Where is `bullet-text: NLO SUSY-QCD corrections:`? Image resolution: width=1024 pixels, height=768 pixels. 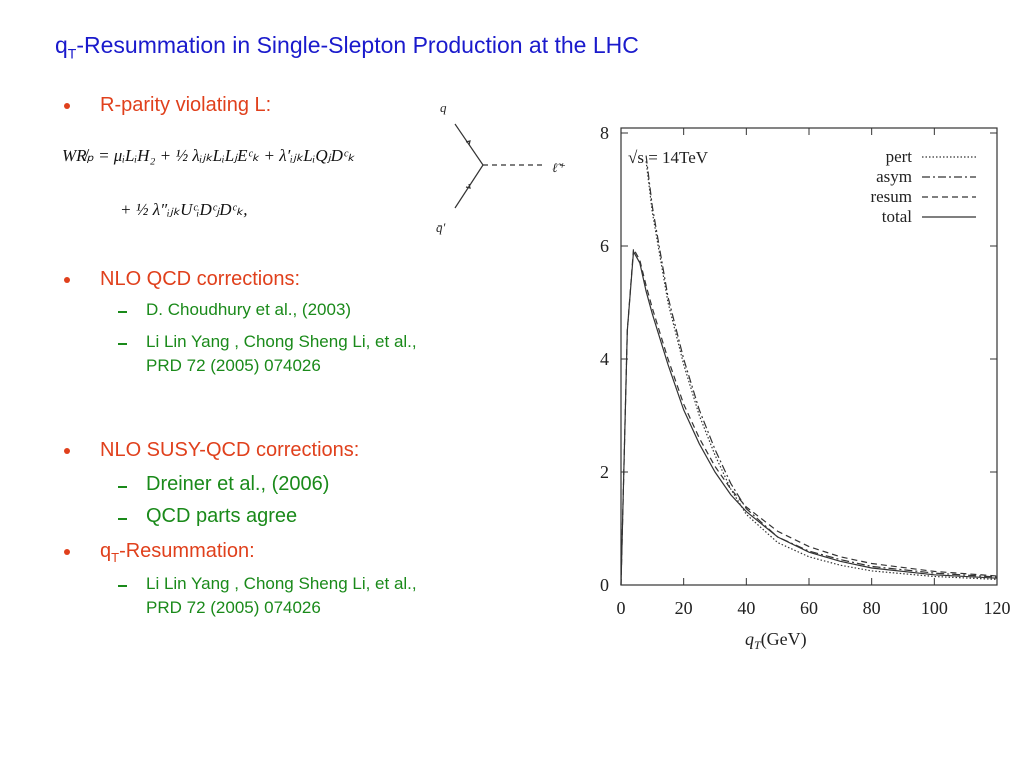 bullet-text: NLO SUSY-QCD corrections: is located at coordinates (230, 450).